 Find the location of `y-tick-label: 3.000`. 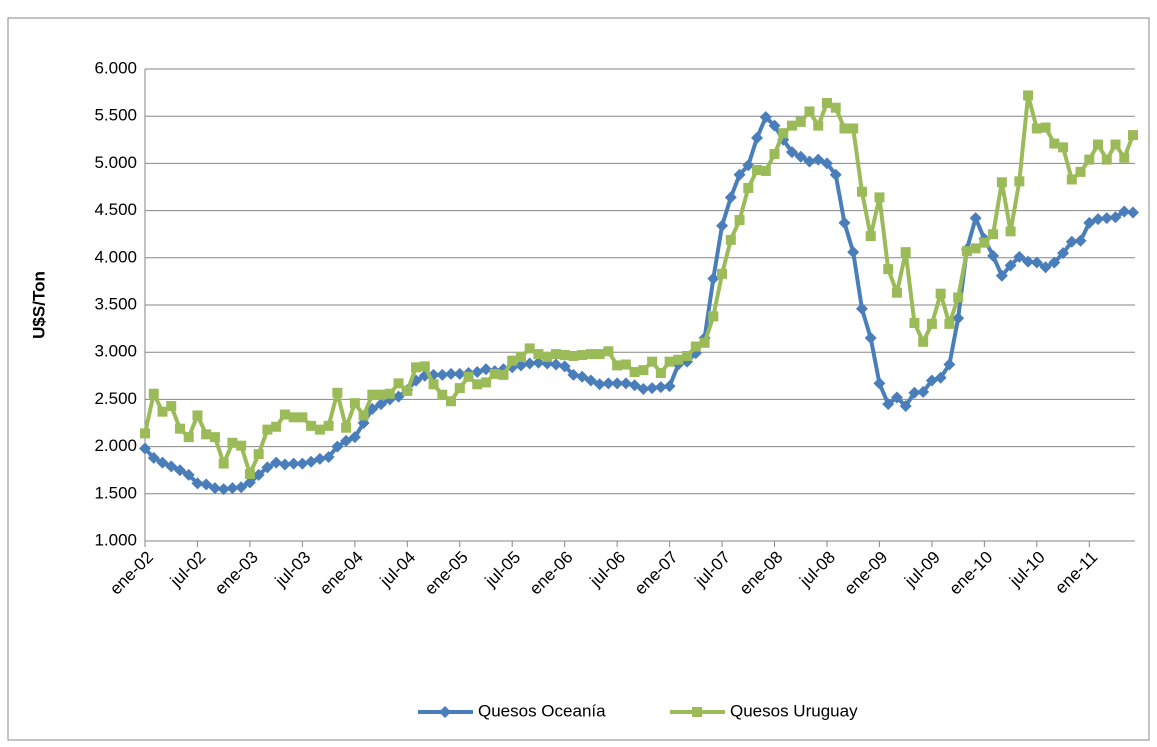

y-tick-label: 3.000 is located at coordinates (115, 351).